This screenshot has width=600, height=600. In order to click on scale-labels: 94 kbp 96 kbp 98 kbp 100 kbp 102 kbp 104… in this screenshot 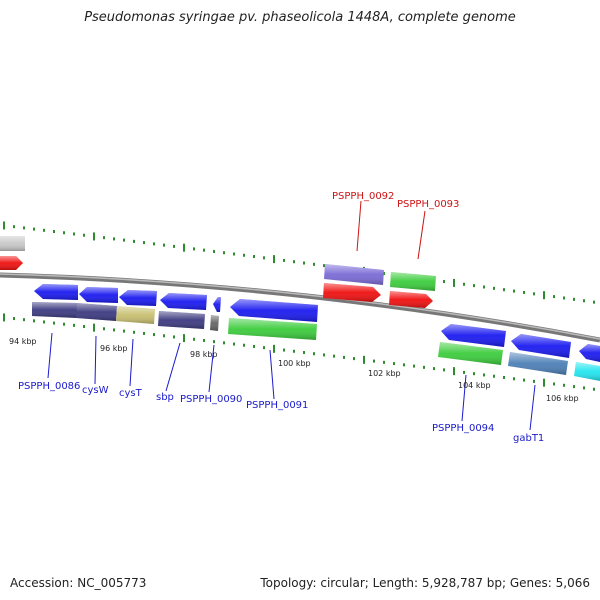, I will do `click(294, 370)`.